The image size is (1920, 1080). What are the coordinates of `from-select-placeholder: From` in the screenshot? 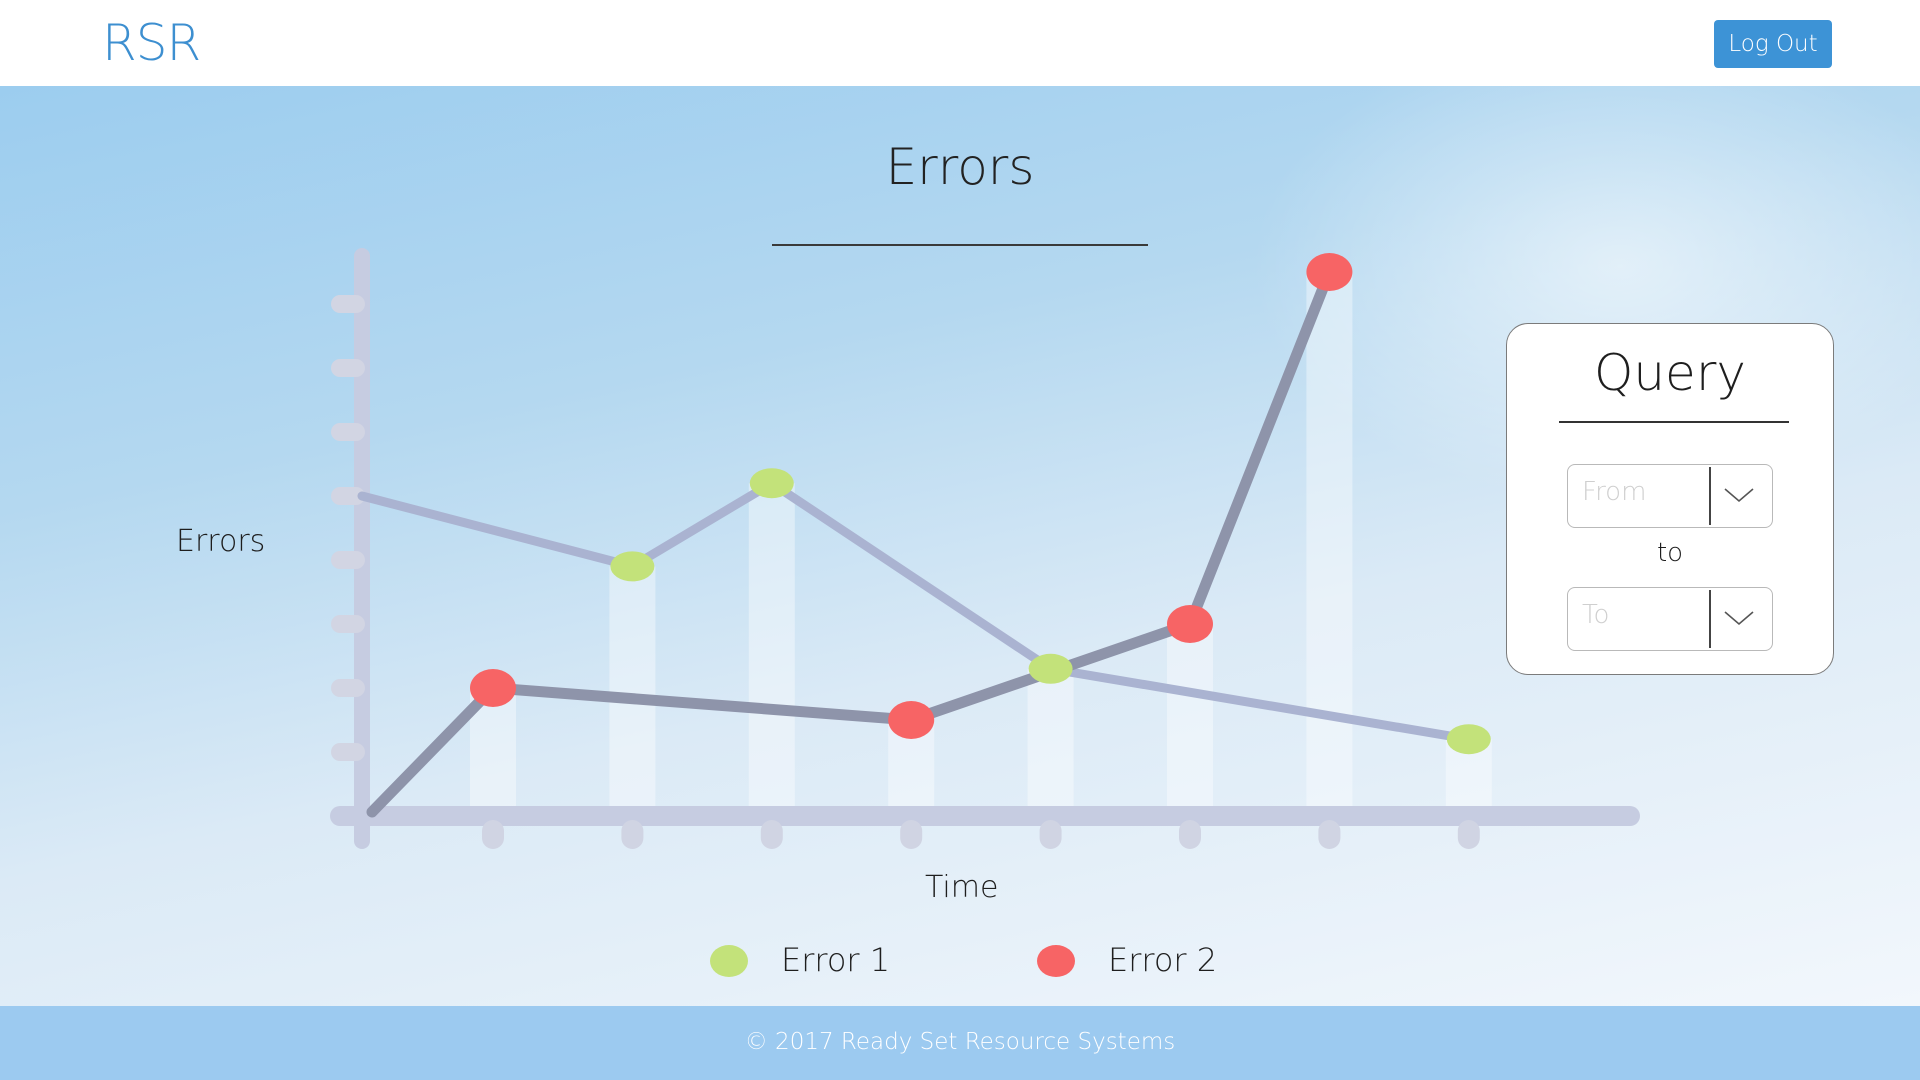 It's located at (1614, 492).